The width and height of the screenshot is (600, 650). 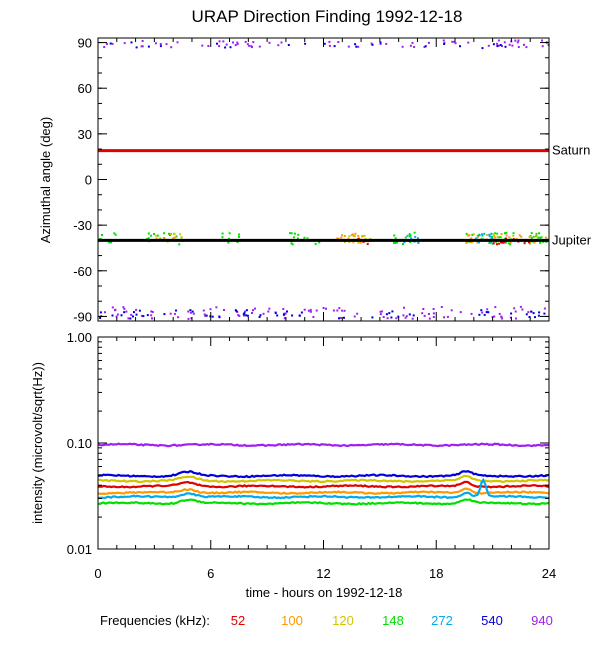 What do you see at coordinates (79, 443) in the screenshot?
I see `y-tick-label: 0.10` at bounding box center [79, 443].